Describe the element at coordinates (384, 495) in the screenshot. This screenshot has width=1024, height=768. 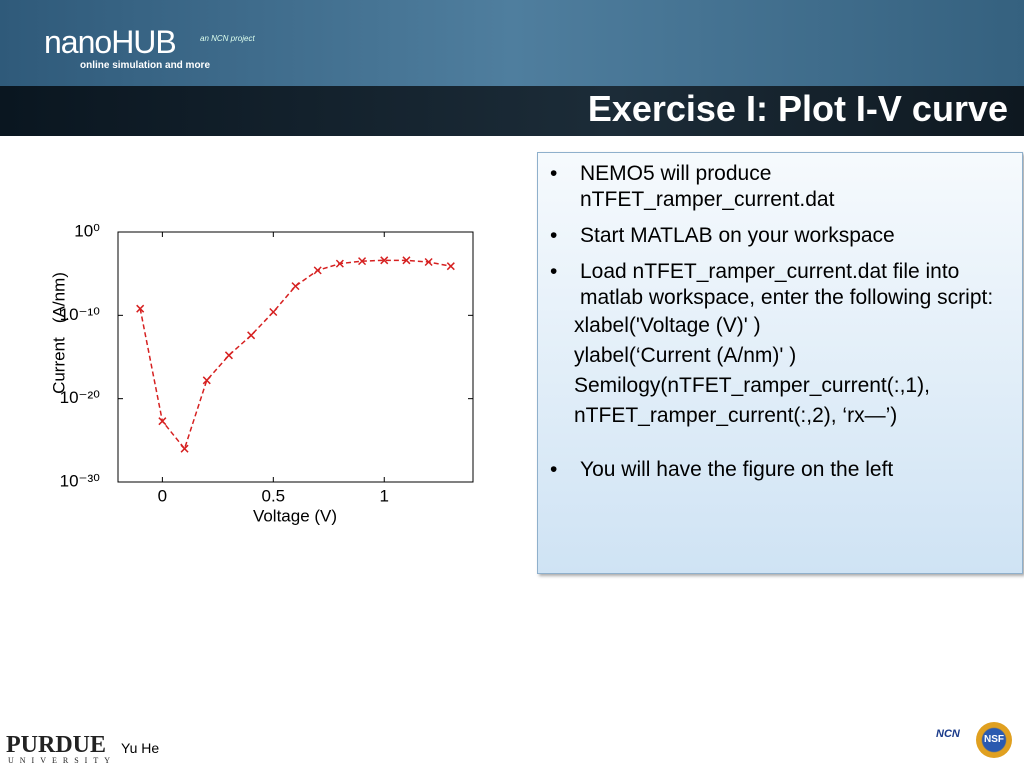
I see `x-tick-label: 1` at that location.